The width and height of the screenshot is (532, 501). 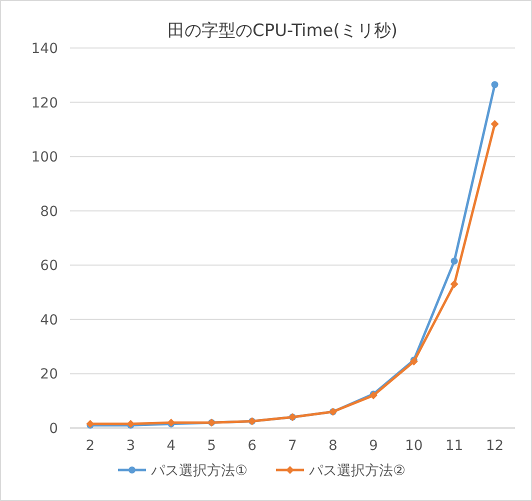 I want to click on y-tick-label: 20, so click(x=49, y=374).